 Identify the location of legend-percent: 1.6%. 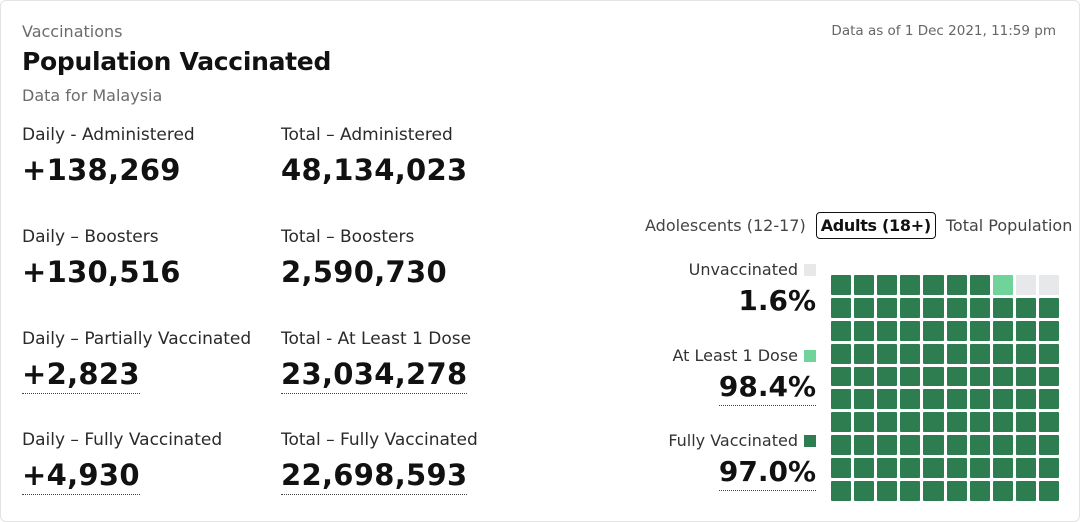
(777, 300).